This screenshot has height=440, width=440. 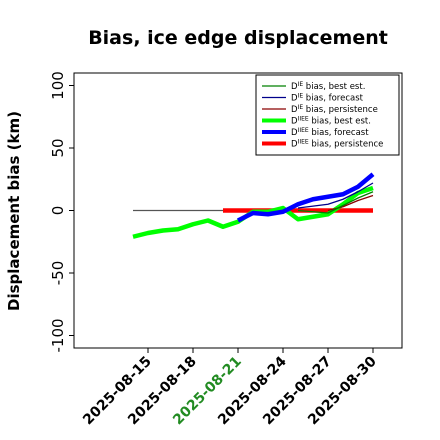 What do you see at coordinates (238, 38) in the screenshot?
I see `chart-title: Bias, ice edge displacement` at bounding box center [238, 38].